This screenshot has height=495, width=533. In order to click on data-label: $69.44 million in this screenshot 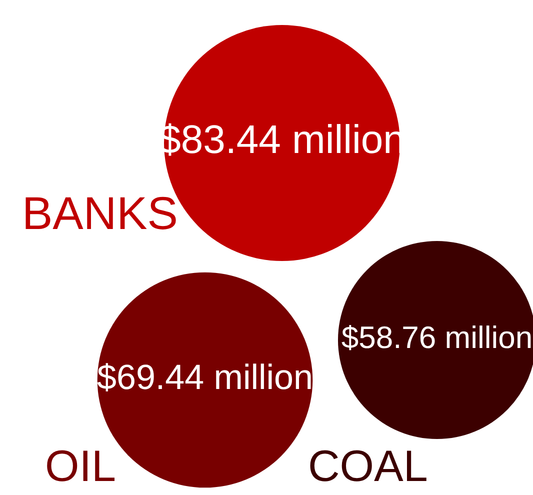, I will do `click(205, 377)`.